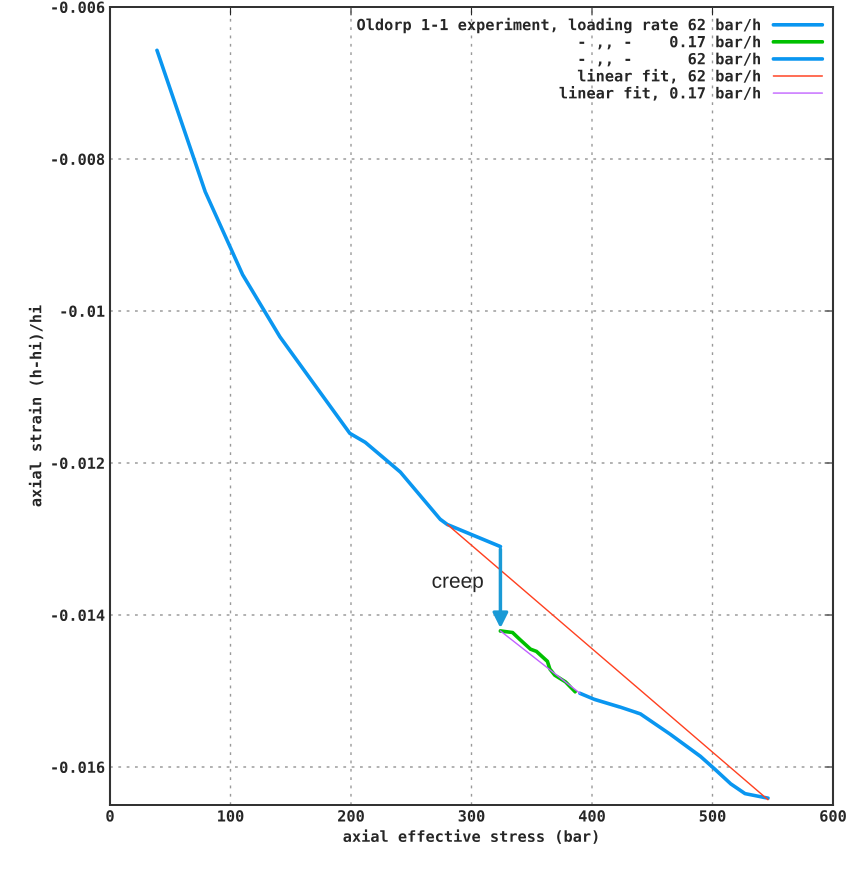  What do you see at coordinates (78, 159) in the screenshot?
I see `y-tick-label: -0.008` at bounding box center [78, 159].